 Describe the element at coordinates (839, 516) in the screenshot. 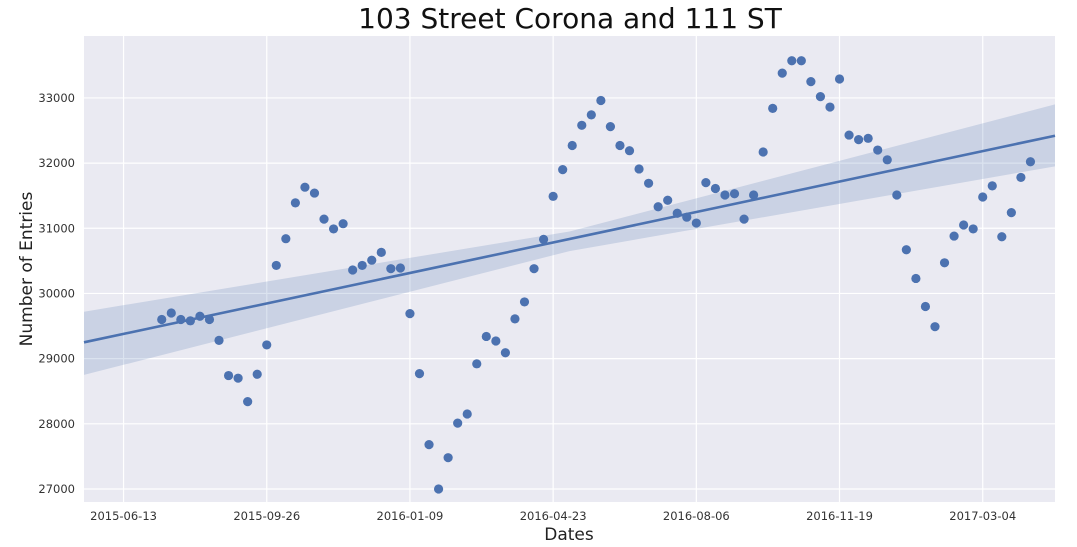

I see `x-tick-label: 2016-11-19` at that location.